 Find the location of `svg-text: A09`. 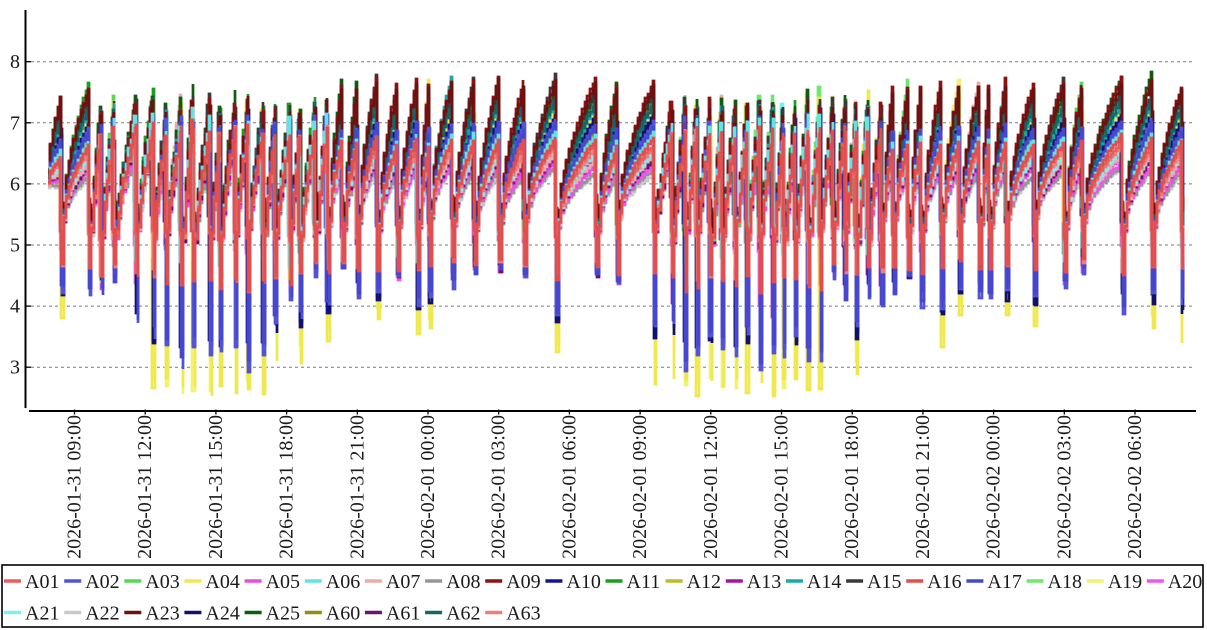

svg-text: A09 is located at coordinates (523, 582).